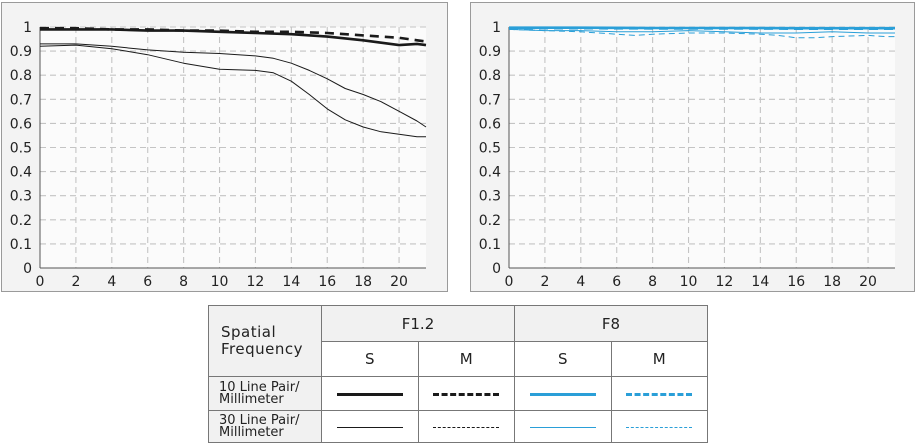 Image resolution: width=917 pixels, height=445 pixels. Describe the element at coordinates (659, 426) in the screenshot. I see `legend-swatch-f8-30-m` at that location.